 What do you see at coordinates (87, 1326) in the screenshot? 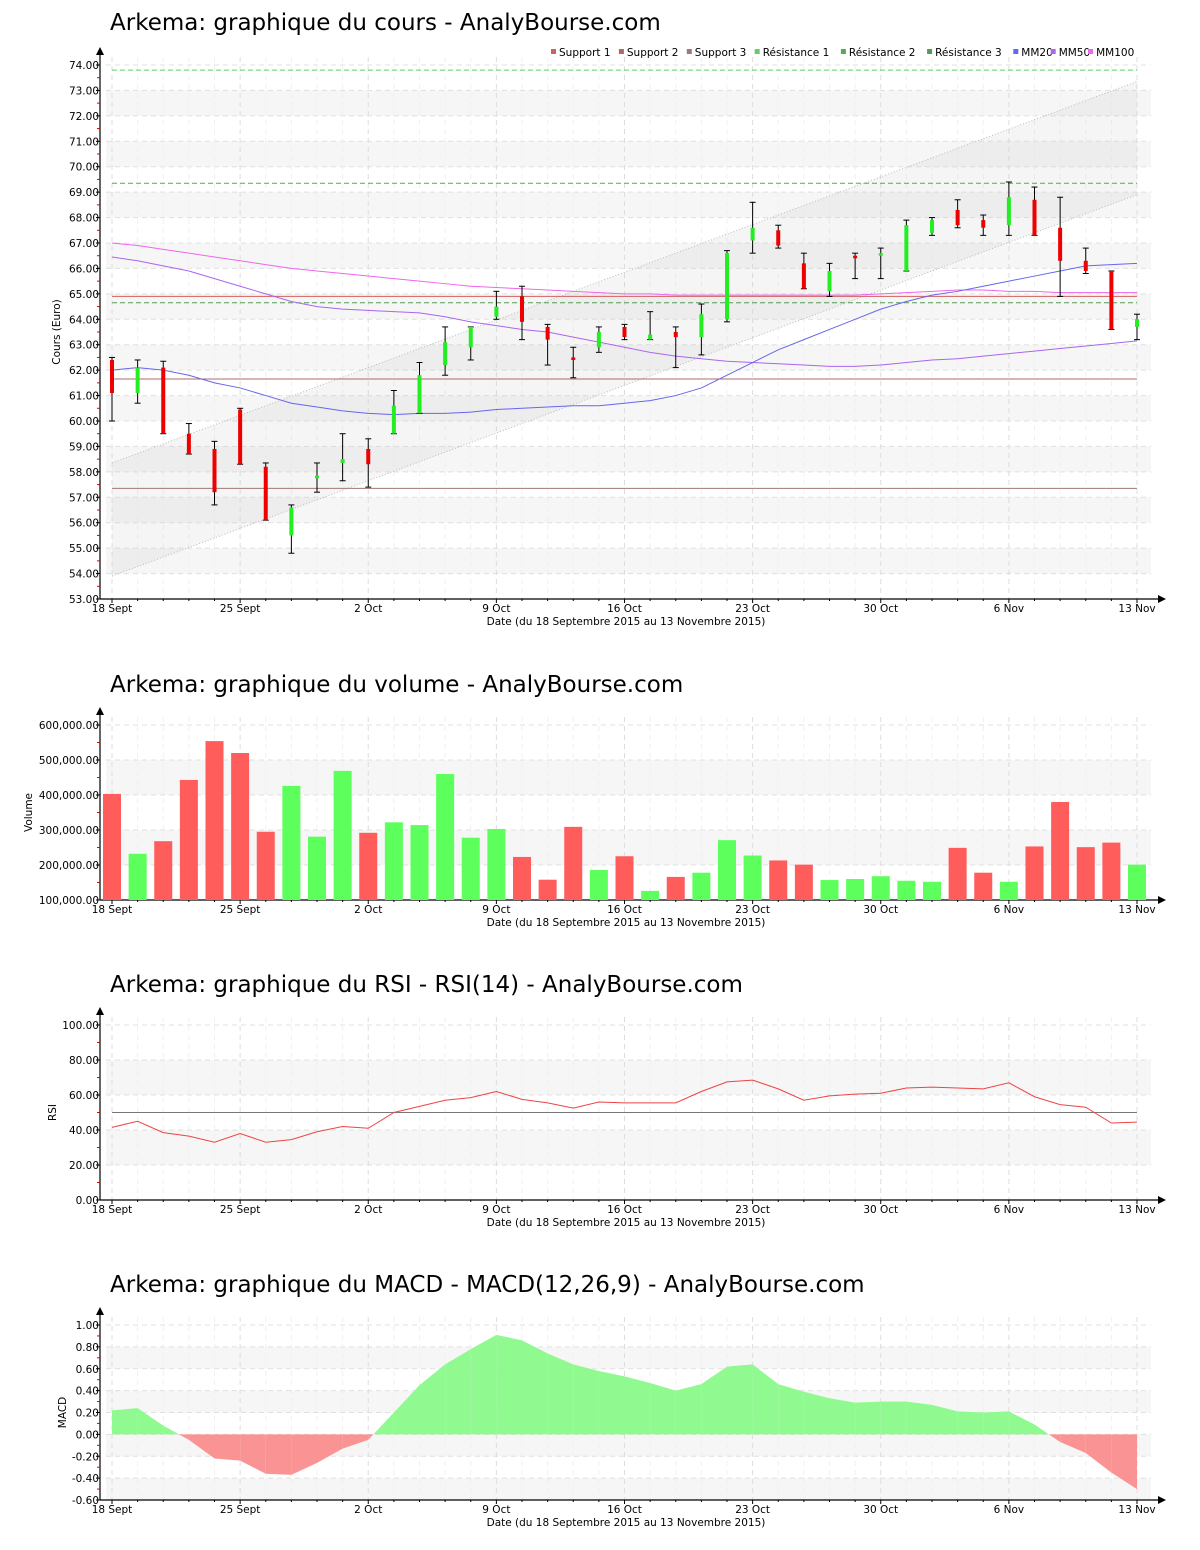
I see `y-tick-label: 1.00` at bounding box center [87, 1326].